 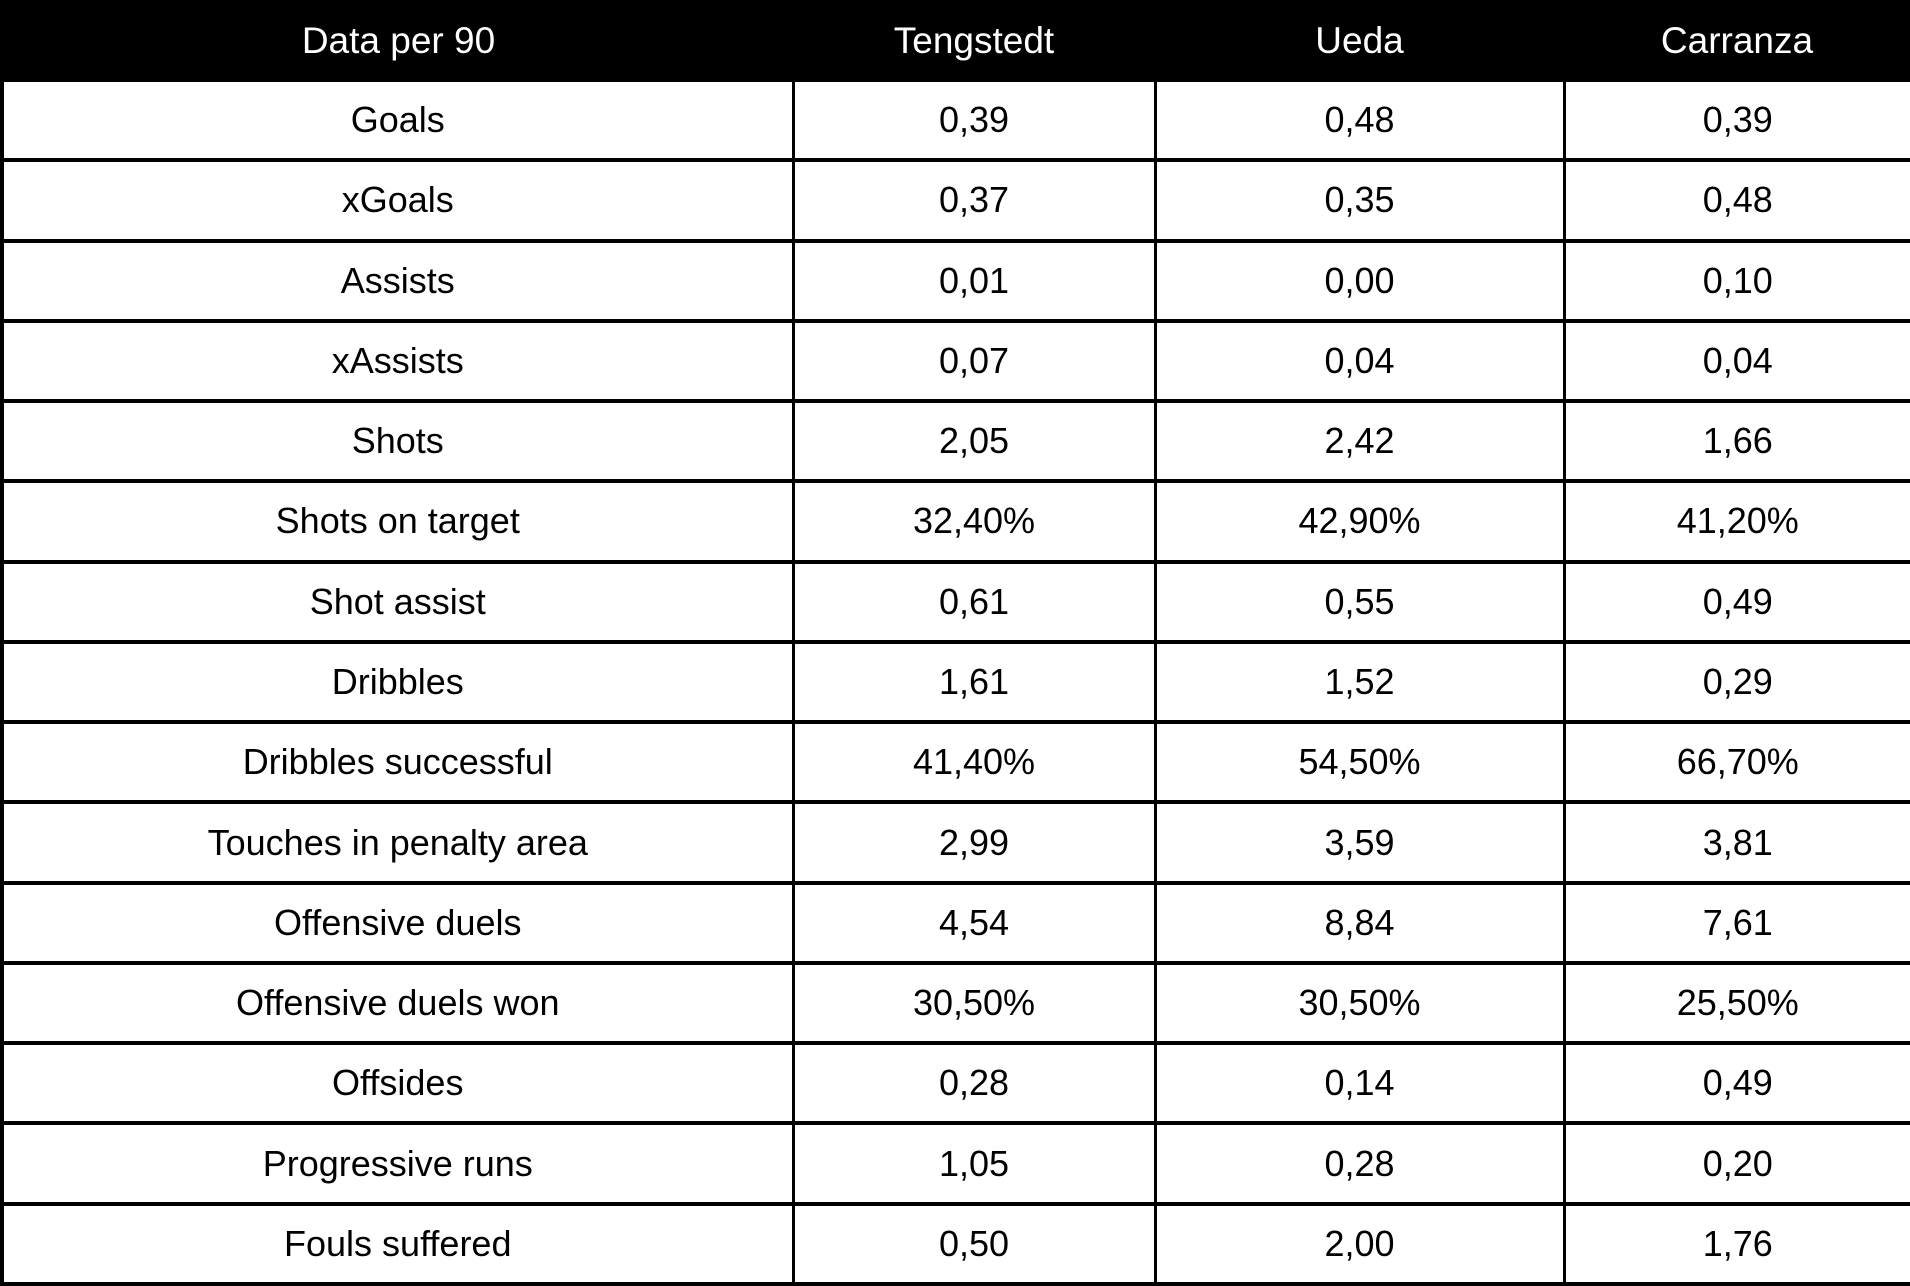 I want to click on row-label: Shots on target, so click(x=397, y=520).